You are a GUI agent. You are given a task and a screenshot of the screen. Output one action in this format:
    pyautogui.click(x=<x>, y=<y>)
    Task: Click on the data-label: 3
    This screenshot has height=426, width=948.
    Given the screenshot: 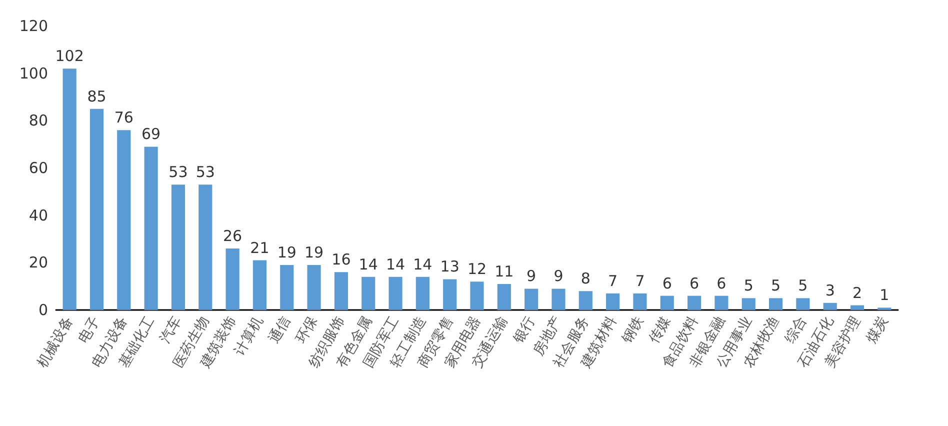 What is the action you would take?
    pyautogui.click(x=830, y=290)
    